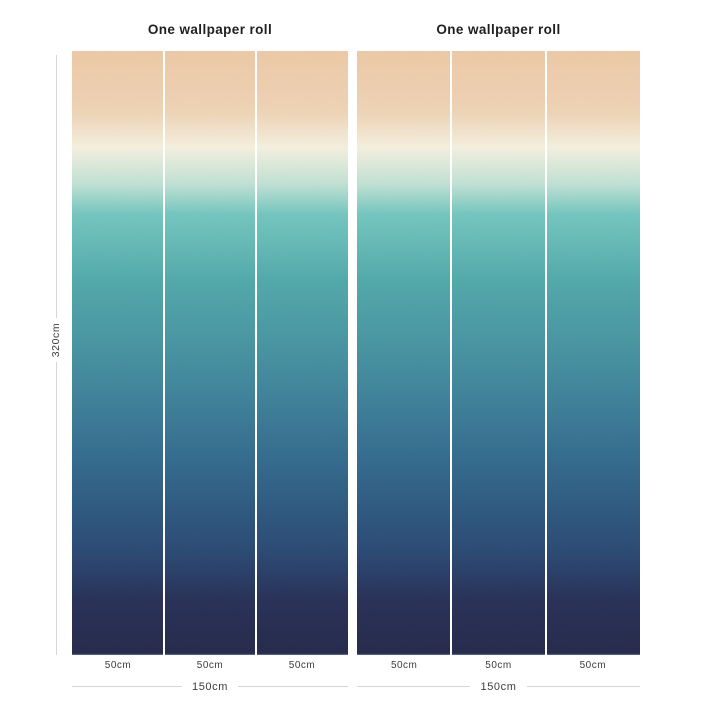 The width and height of the screenshot is (709, 709). What do you see at coordinates (56, 508) in the screenshot?
I see `height-dimension-line-bottom` at bounding box center [56, 508].